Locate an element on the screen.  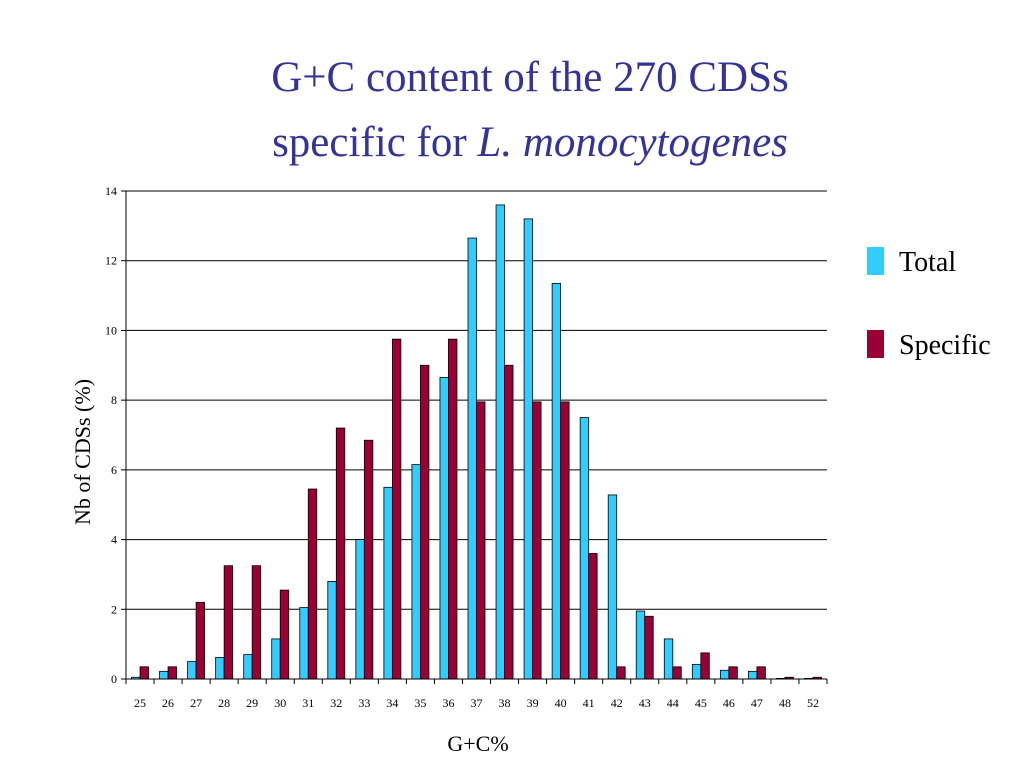
legend-label-total: Total is located at coordinates (927, 262).